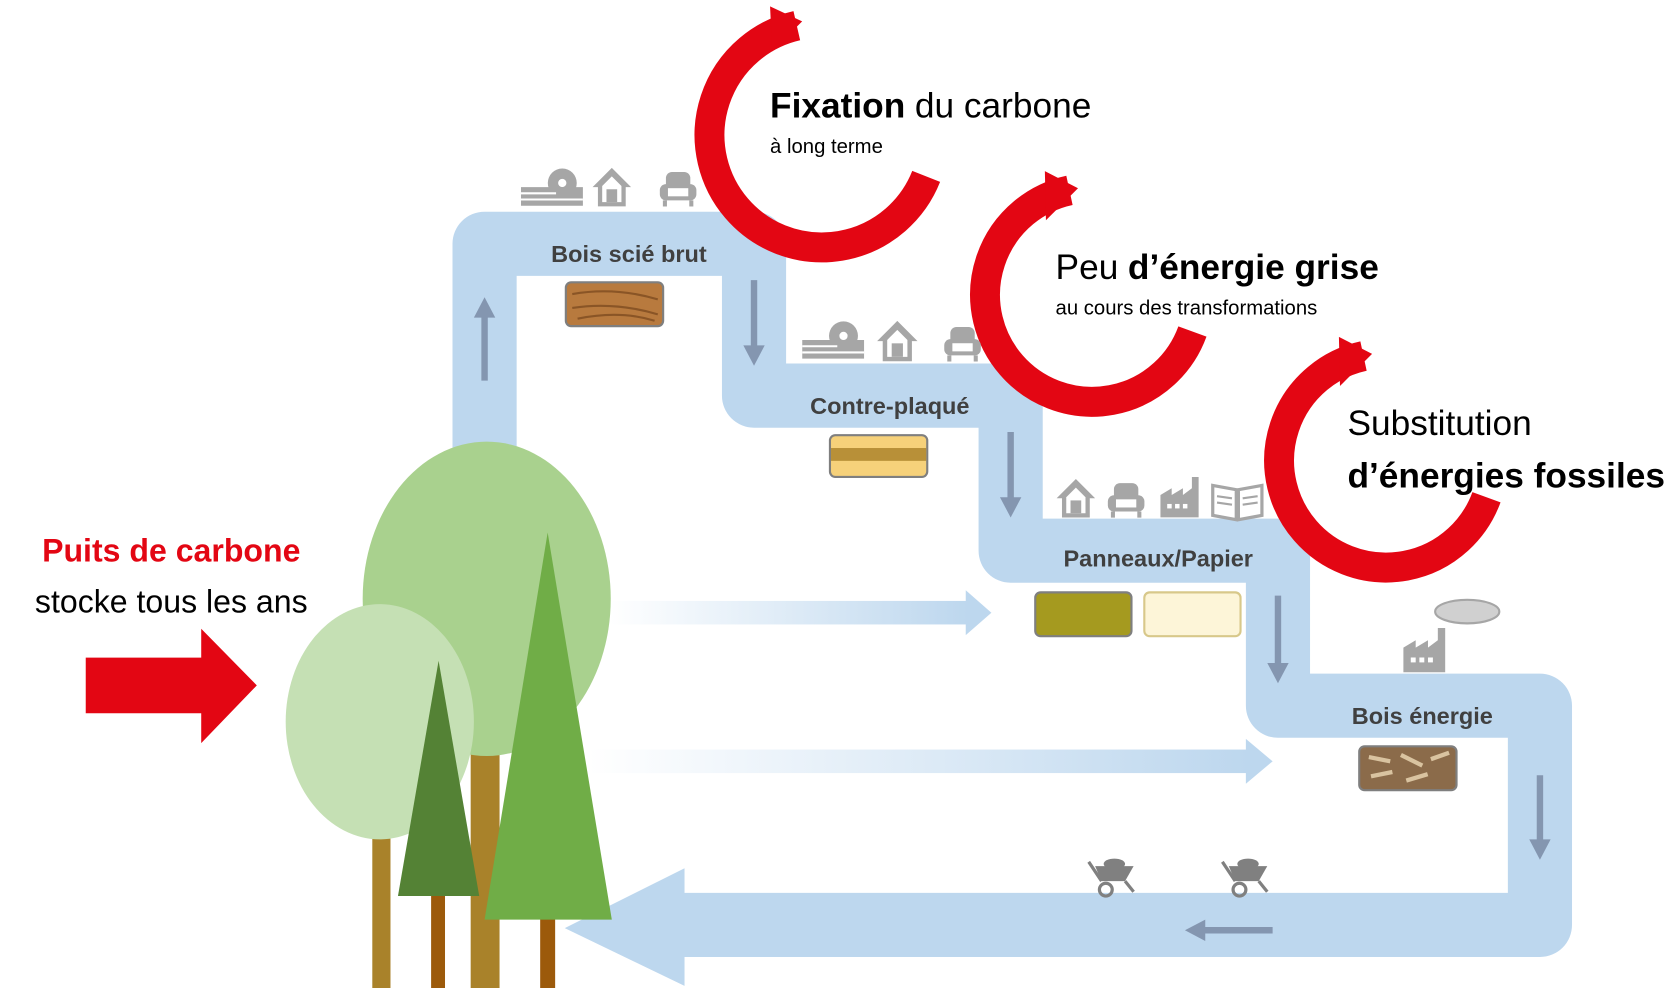  I want to click on callout-title: Substitution, so click(1439, 423).